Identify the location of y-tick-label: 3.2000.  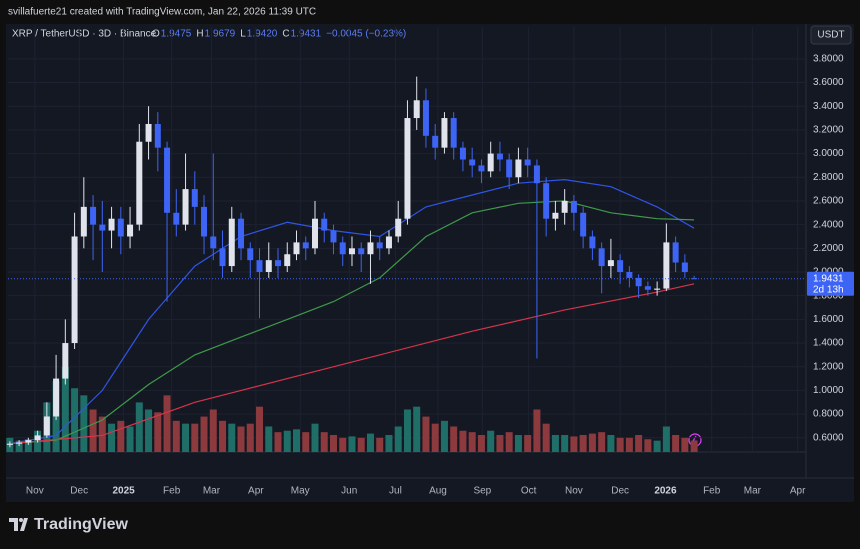
(828, 130).